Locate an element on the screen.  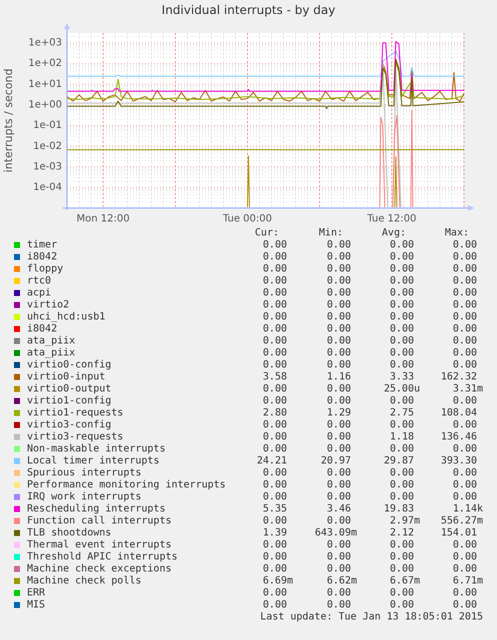
legend-label: uhci_hcd:usb1 is located at coordinates (66, 317).